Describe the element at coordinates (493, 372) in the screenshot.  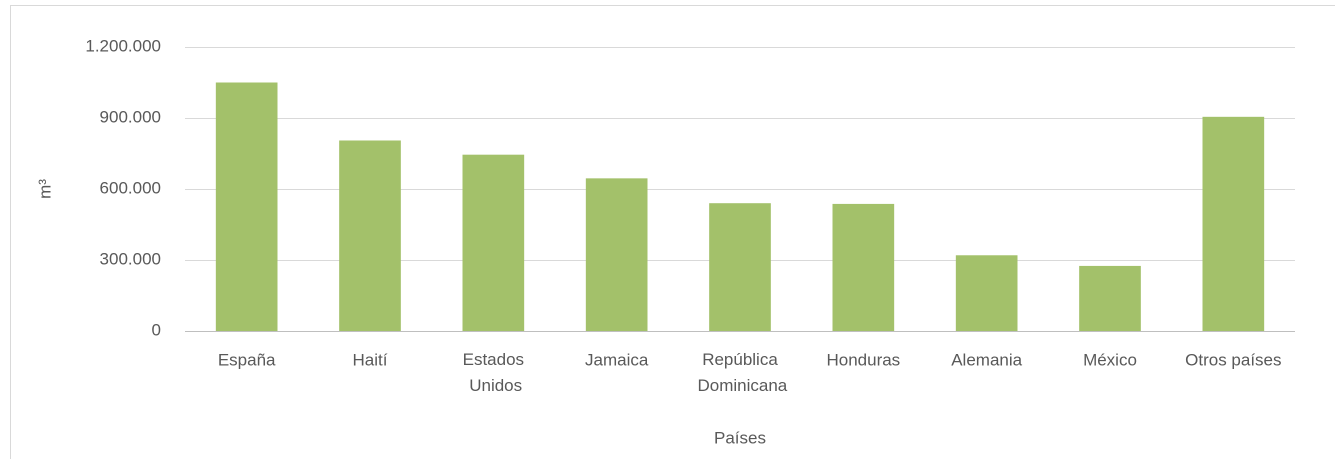
I see `x-tick-label: Estados Unidos` at that location.